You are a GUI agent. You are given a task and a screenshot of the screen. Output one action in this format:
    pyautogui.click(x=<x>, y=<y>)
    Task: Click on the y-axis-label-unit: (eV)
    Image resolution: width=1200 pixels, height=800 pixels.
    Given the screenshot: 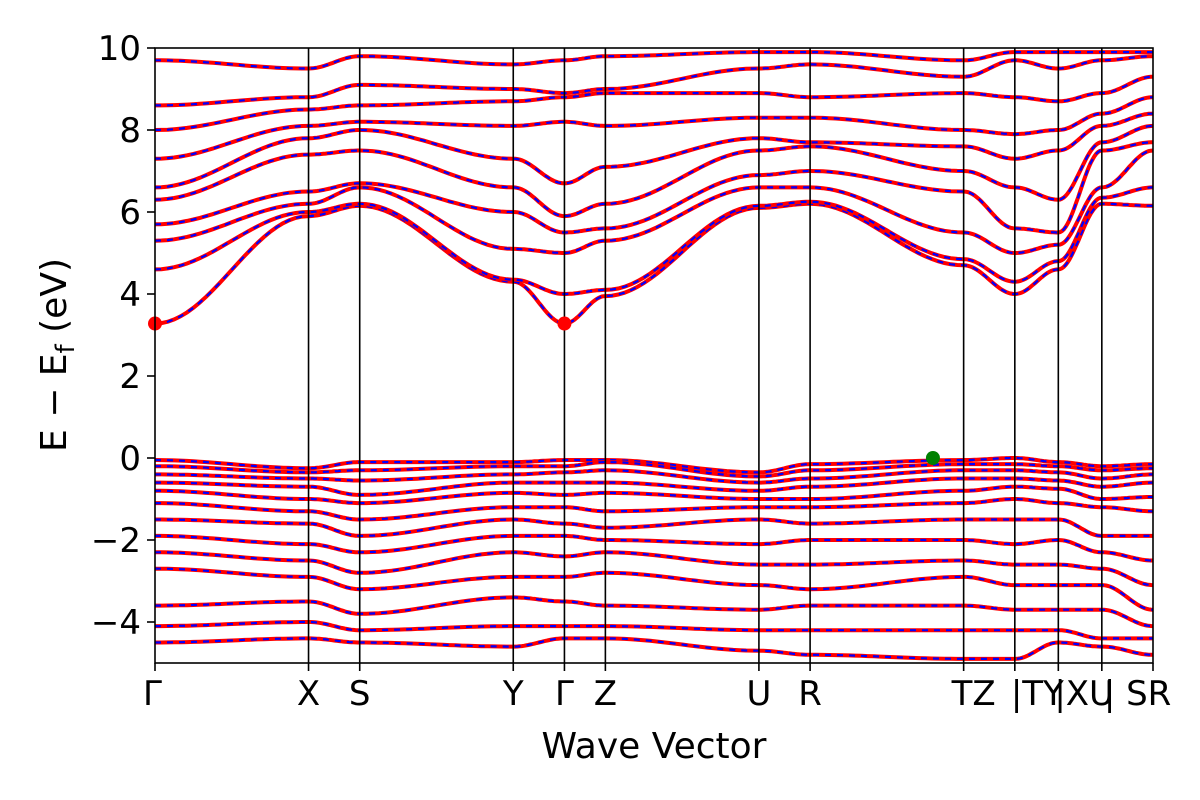 What is the action you would take?
    pyautogui.click(x=54, y=301)
    